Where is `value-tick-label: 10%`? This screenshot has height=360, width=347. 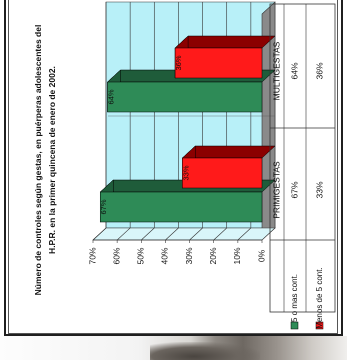
value-tick-label: 10% is located at coordinates (237, 255).